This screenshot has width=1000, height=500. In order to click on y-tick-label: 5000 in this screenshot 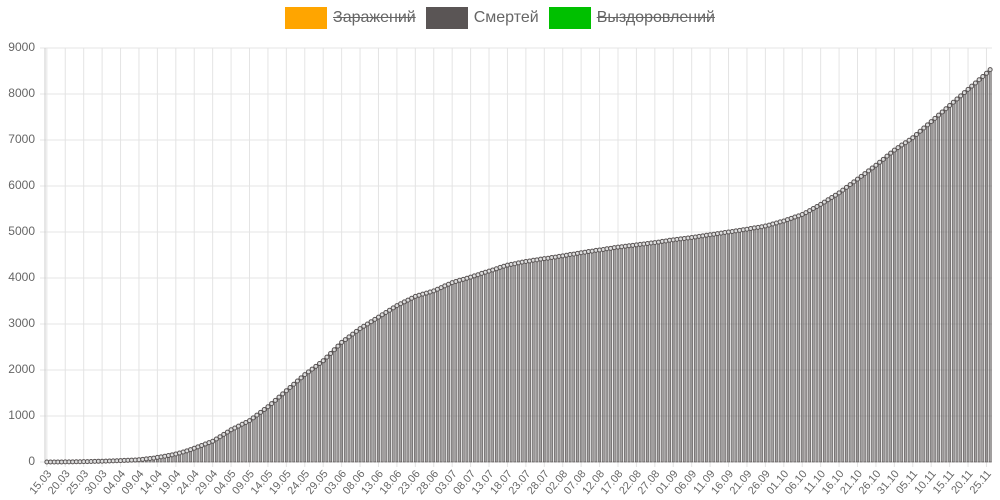, I will do `click(21, 231)`.